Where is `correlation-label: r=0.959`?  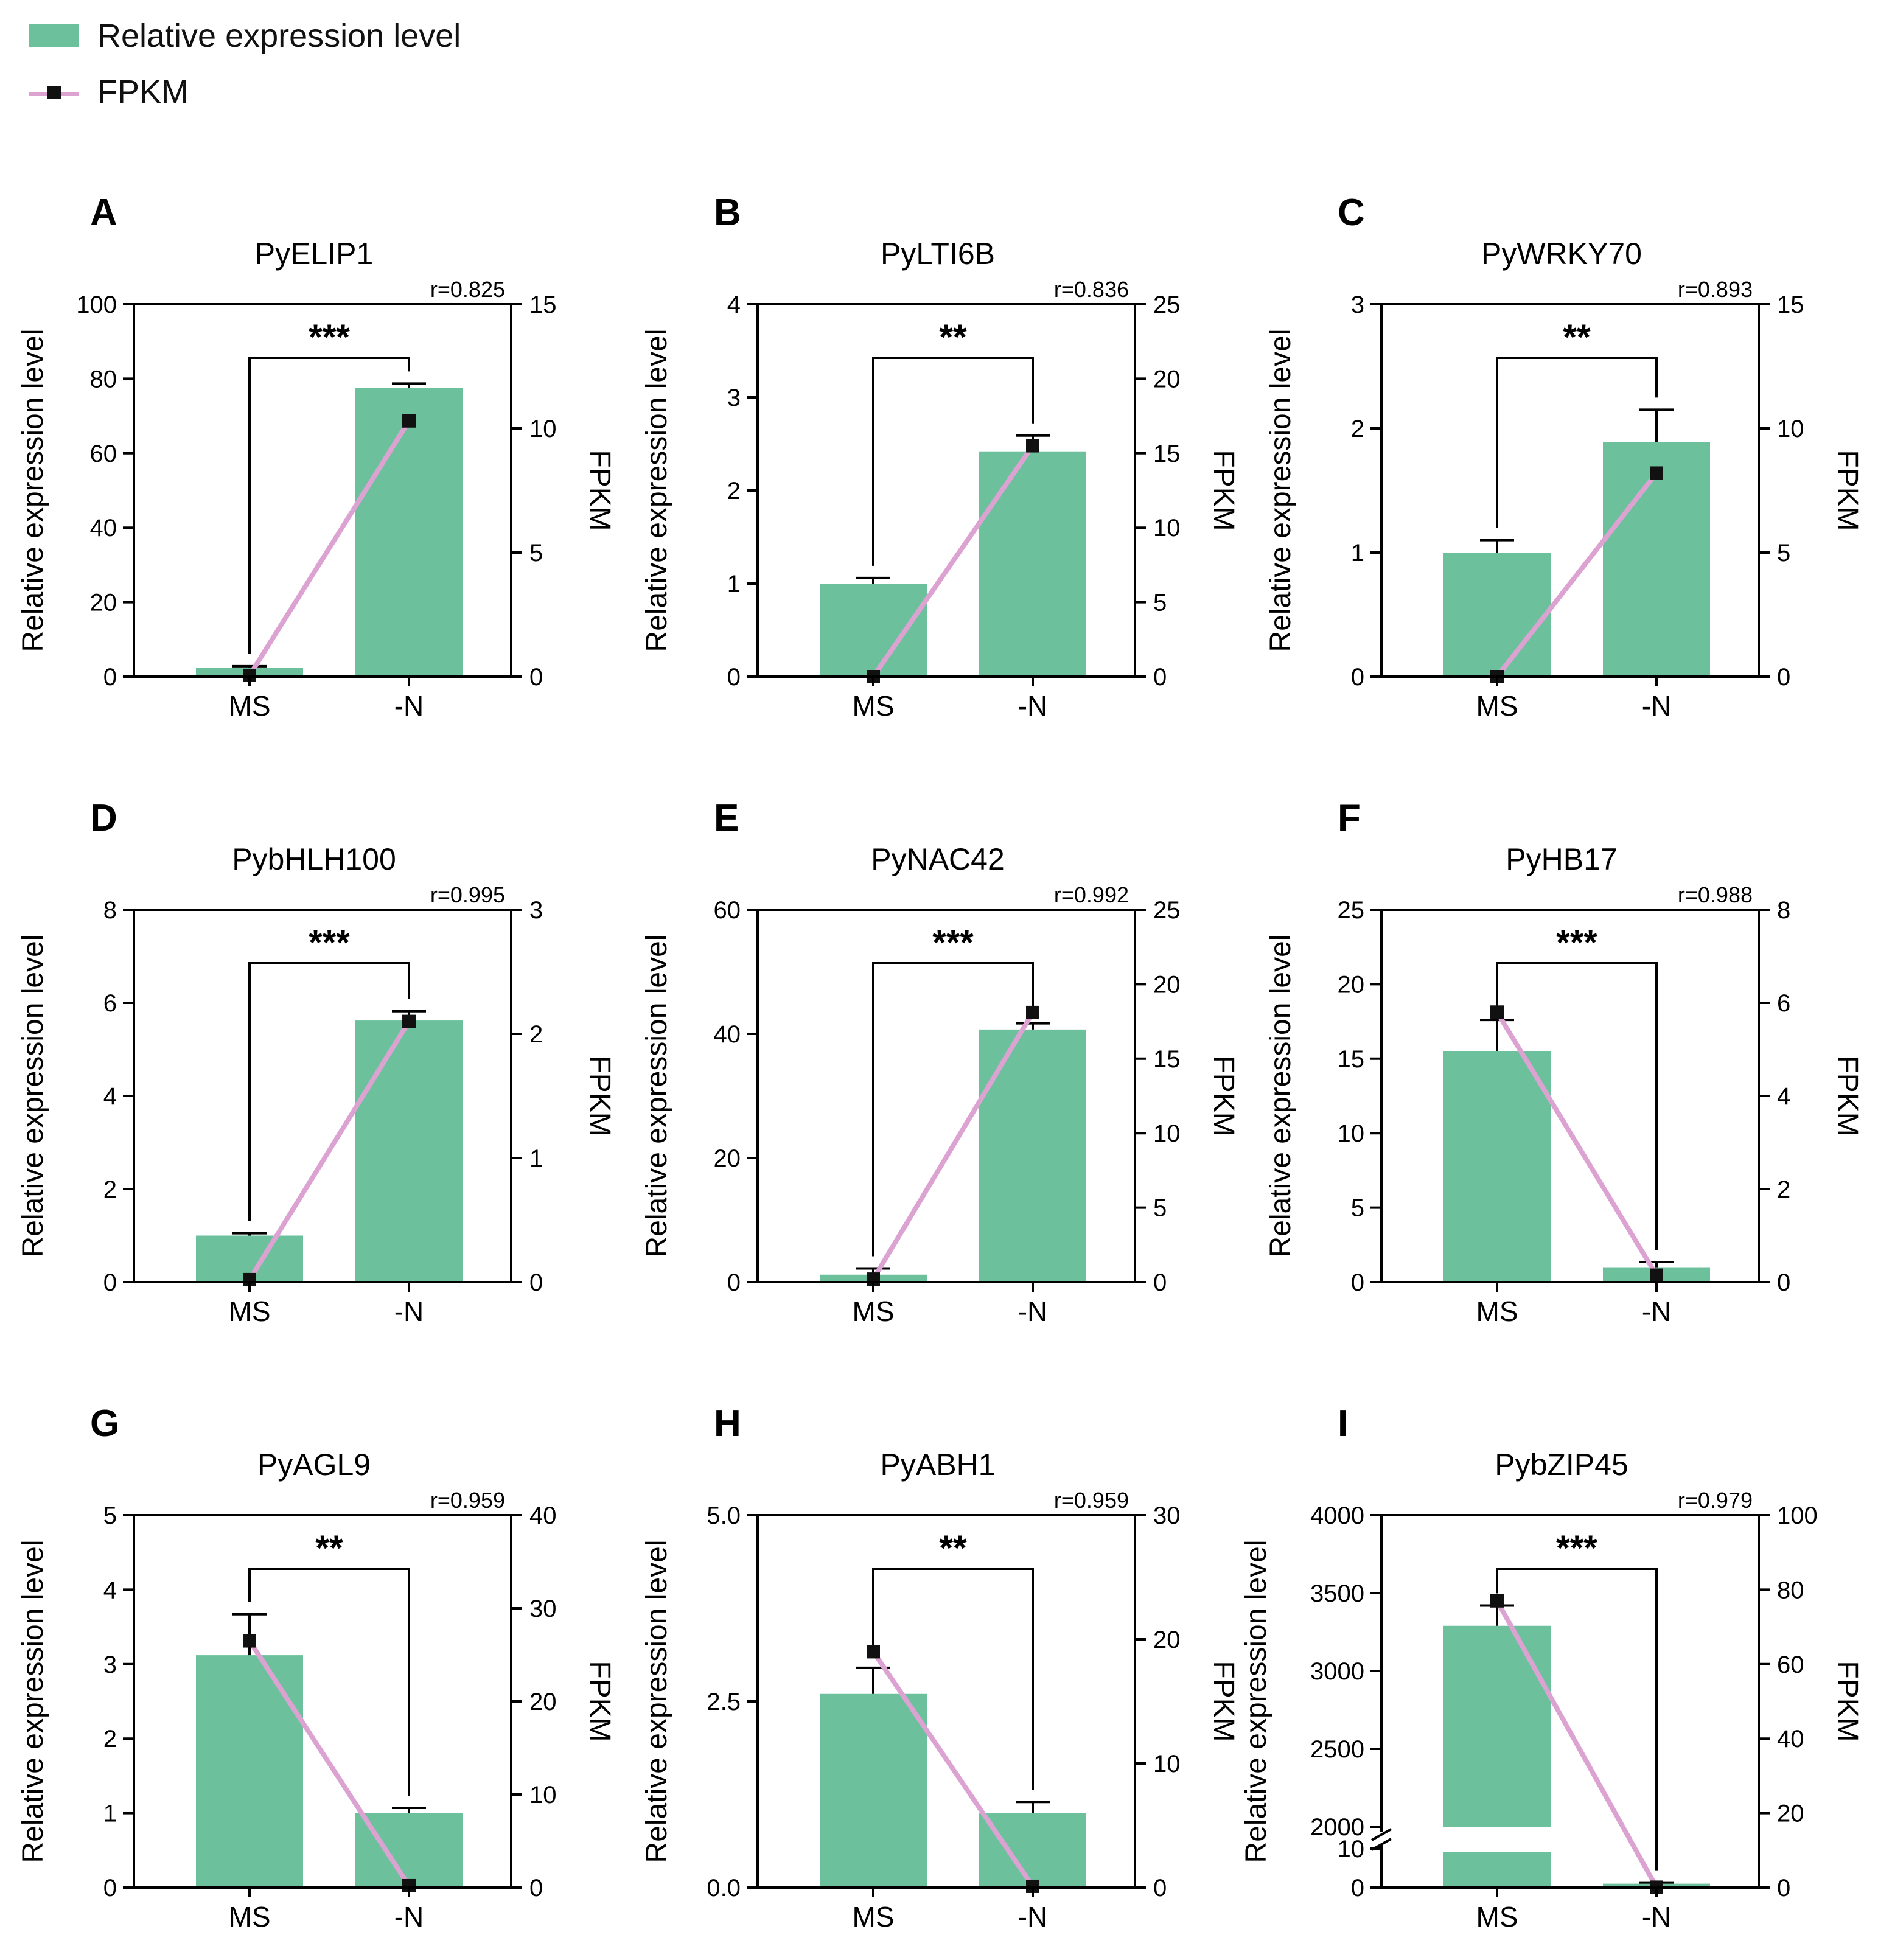
correlation-label: r=0.959 is located at coordinates (1091, 1500).